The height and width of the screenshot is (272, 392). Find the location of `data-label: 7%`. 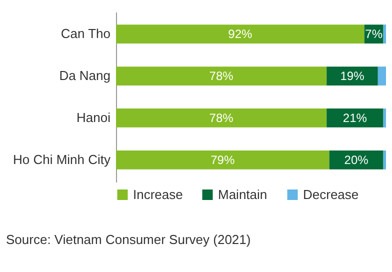

data-label: 7% is located at coordinates (374, 34).